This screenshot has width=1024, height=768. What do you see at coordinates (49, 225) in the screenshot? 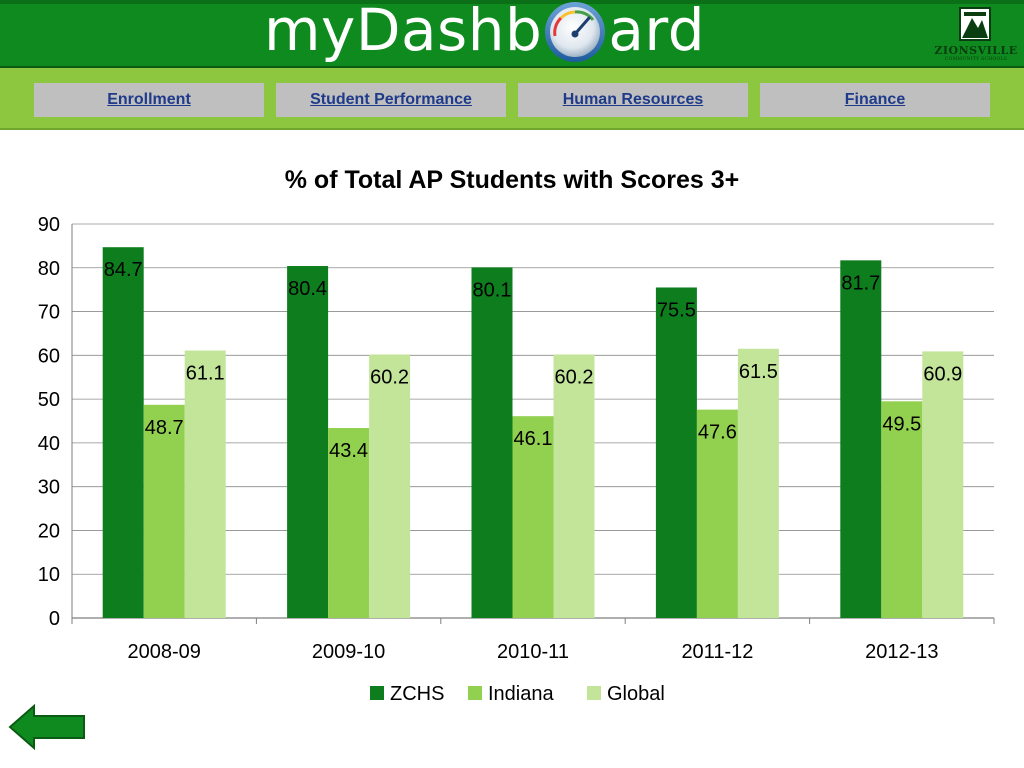
I see `y-tick-label: 90` at bounding box center [49, 225].